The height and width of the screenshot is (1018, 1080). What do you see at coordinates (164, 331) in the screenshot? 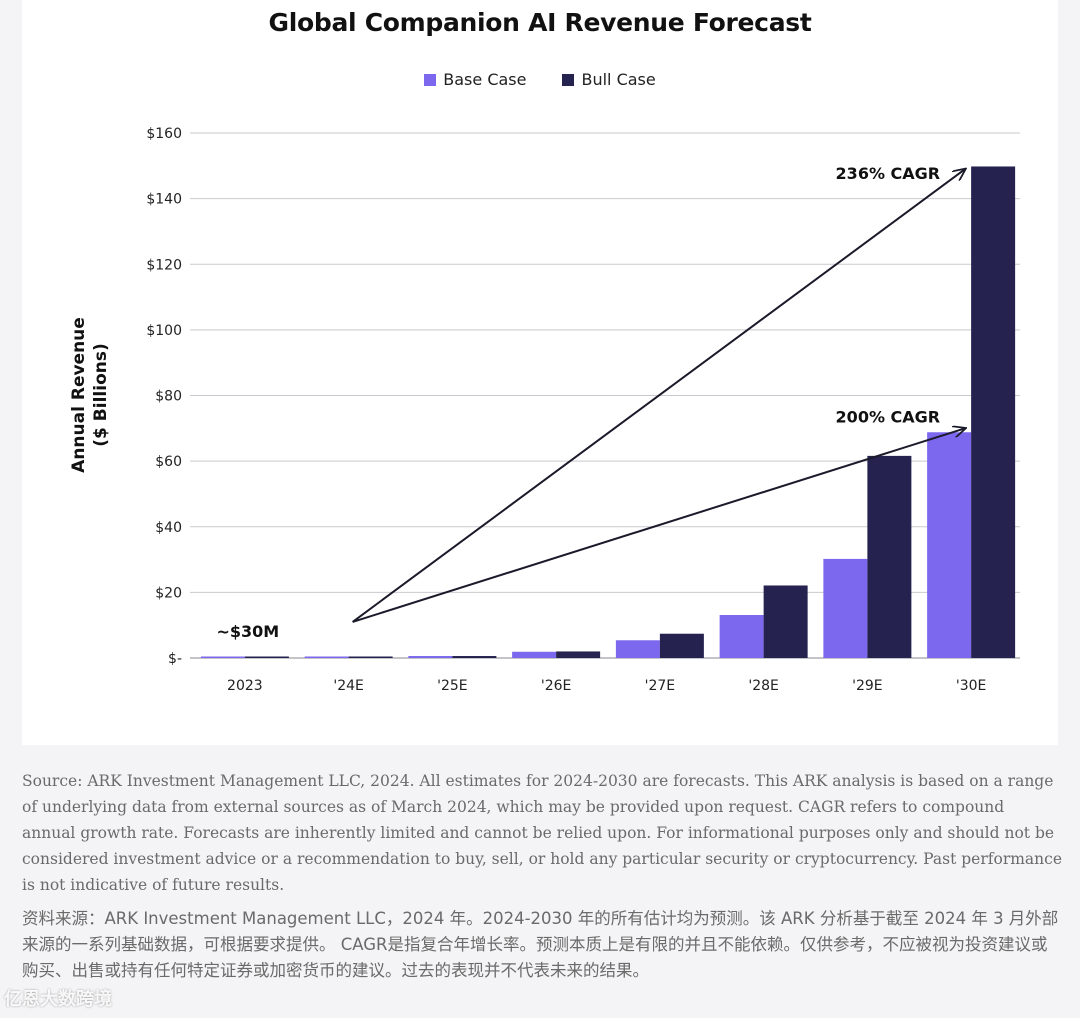
I see `y-tick-label: $100` at bounding box center [164, 331].